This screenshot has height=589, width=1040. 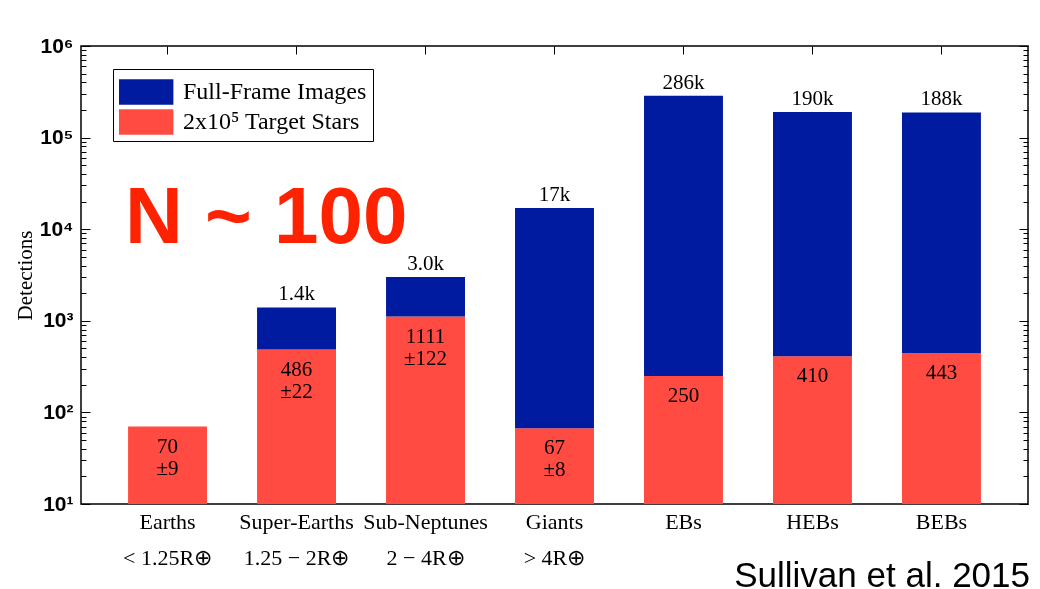 I want to click on total-label: 190k, so click(x=812, y=98).